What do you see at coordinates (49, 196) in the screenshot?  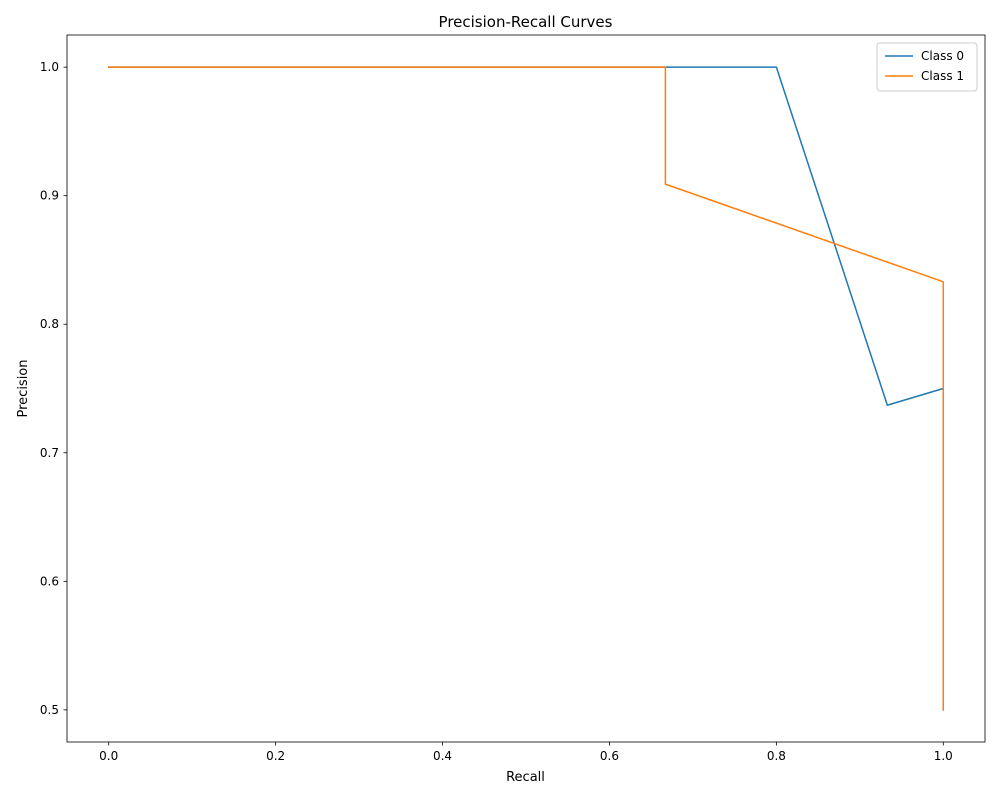 I see `y-tick-label: 0.9` at bounding box center [49, 196].